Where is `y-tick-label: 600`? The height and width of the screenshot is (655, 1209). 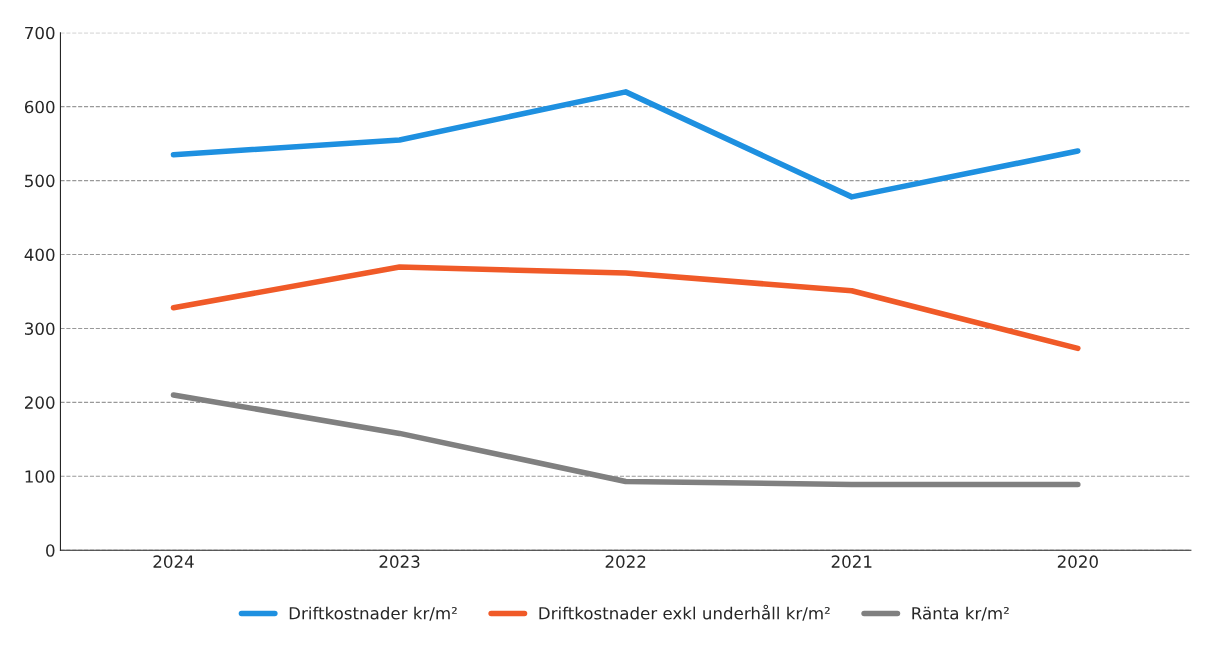 y-tick-label: 600 is located at coordinates (39, 107).